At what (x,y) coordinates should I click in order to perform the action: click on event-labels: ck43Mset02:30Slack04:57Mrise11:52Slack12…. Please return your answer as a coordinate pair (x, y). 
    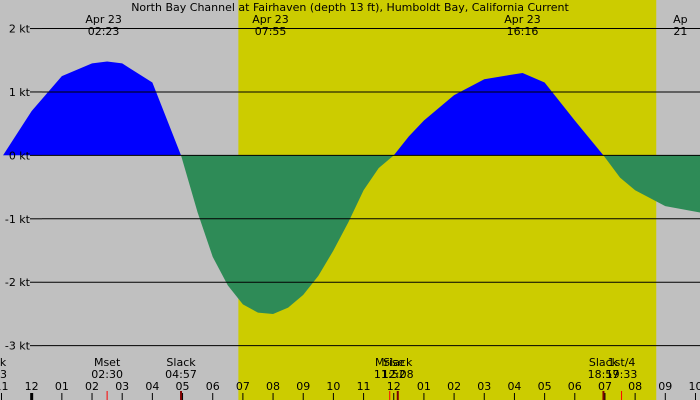
    Looking at the image, I should click on (318, 378).